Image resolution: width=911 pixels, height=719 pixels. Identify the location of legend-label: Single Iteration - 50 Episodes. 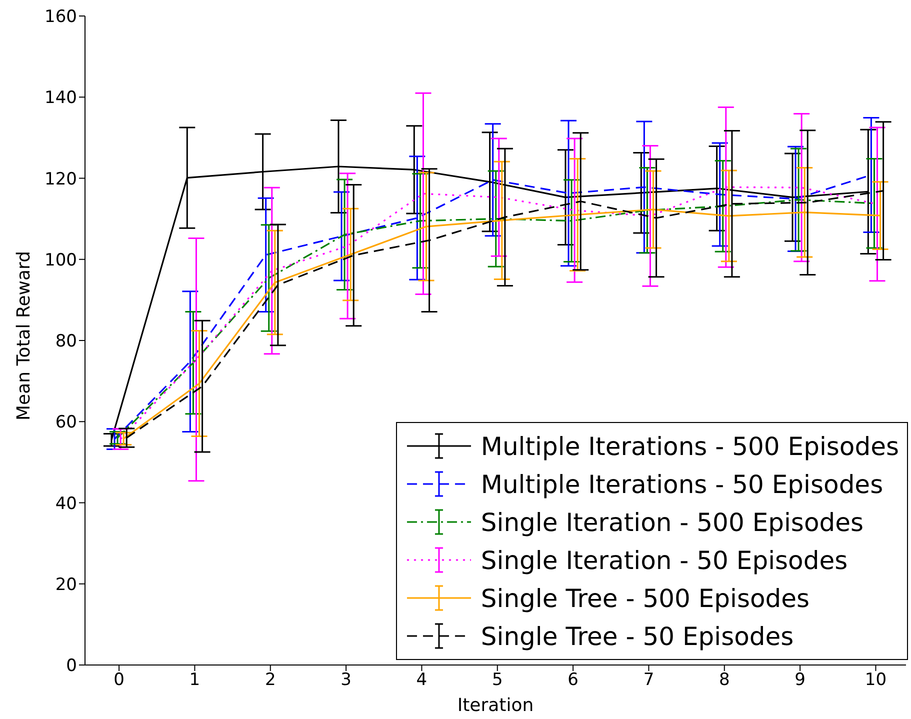
(664, 560).